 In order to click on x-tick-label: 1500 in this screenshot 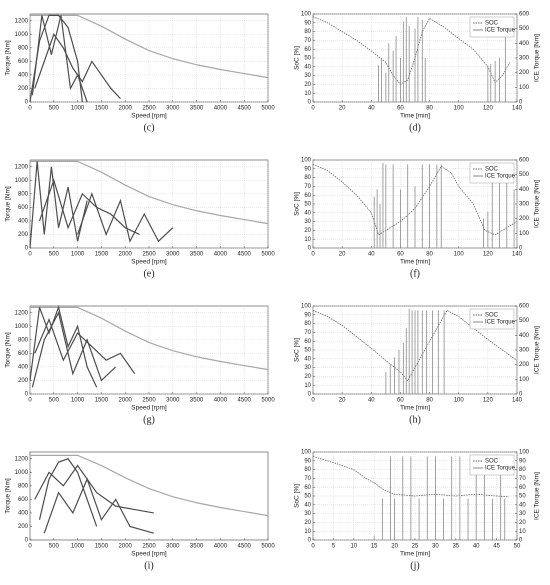, I will do `click(102, 255)`.